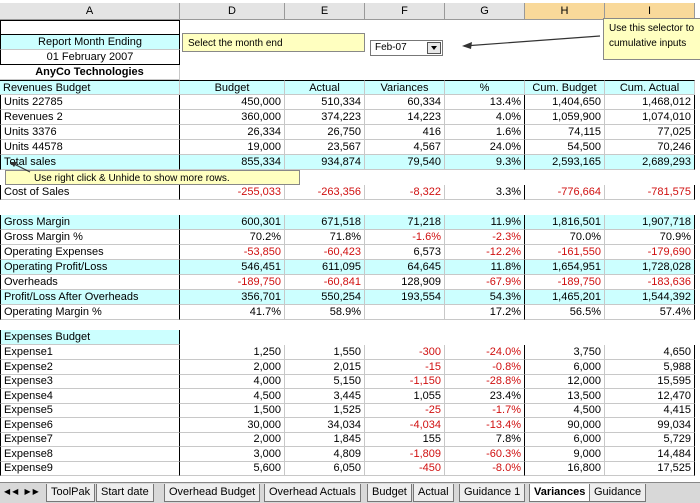 Image resolution: width=700 pixels, height=503 pixels. Describe the element at coordinates (565, 192) in the screenshot. I see `data-cell: -776,664` at that location.